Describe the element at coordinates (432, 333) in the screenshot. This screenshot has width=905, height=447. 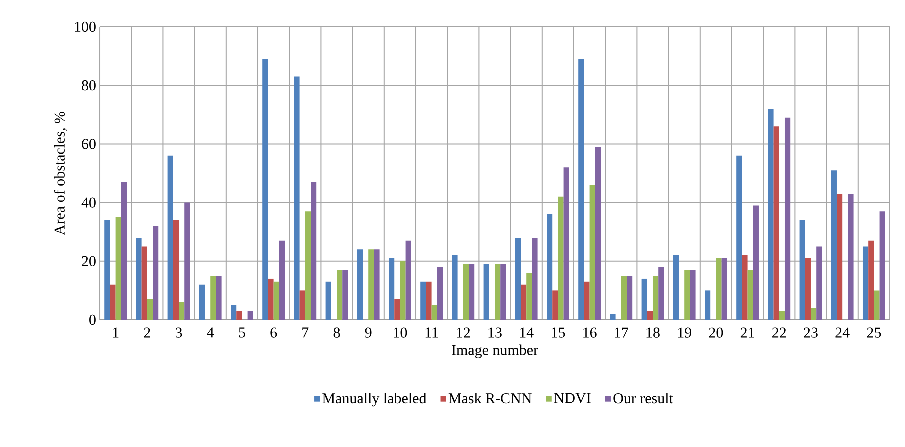
I see `x-tick-label: 11` at that location.